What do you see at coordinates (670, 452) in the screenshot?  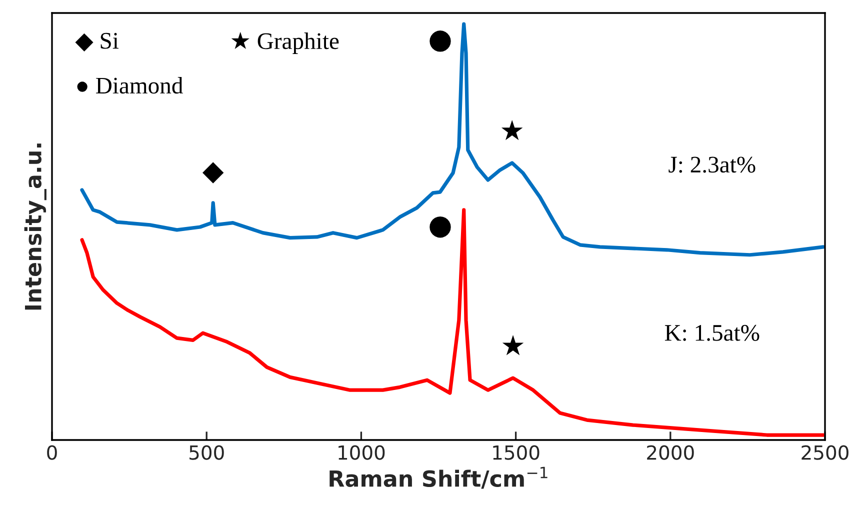 I see `x-tick-label: 2000` at bounding box center [670, 452].